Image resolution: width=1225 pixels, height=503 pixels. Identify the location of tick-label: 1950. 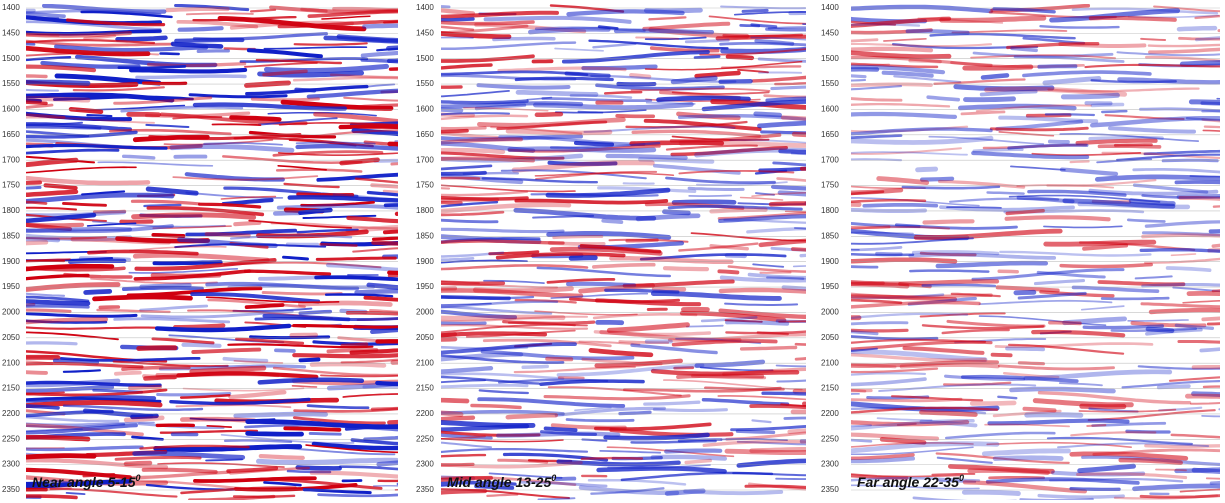
(425, 286).